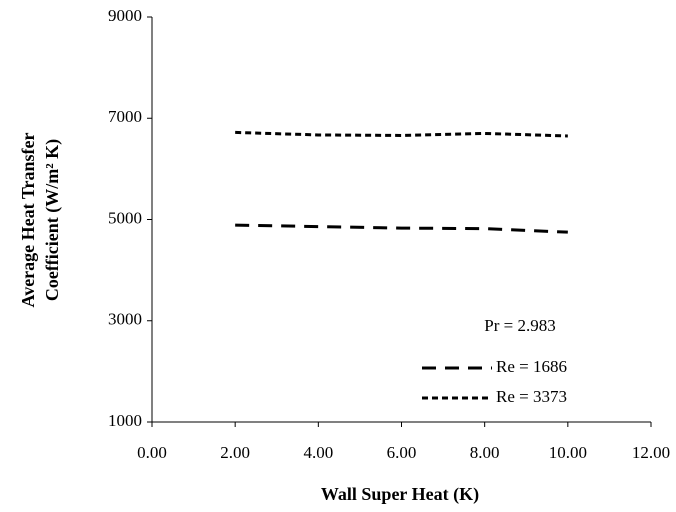  What do you see at coordinates (125, 116) in the screenshot?
I see `y-tick-label: 7000` at bounding box center [125, 116].